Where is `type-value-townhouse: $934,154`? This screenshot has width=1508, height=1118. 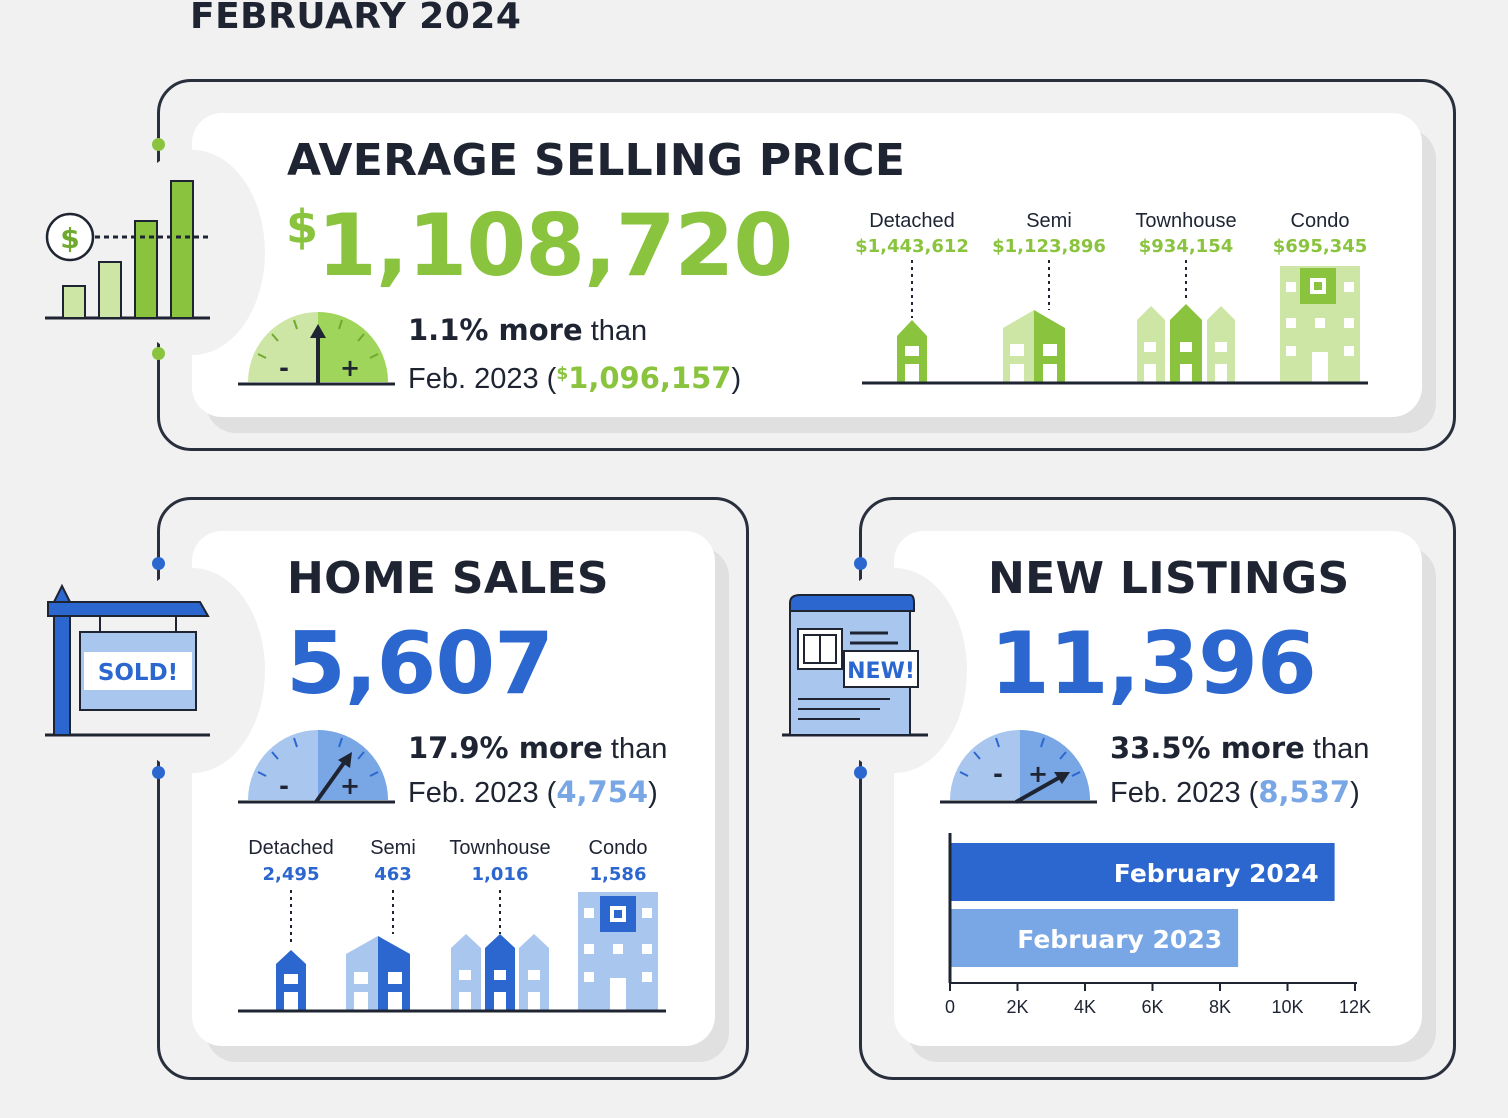
type-value-townhouse: $934,154 is located at coordinates (1186, 246).